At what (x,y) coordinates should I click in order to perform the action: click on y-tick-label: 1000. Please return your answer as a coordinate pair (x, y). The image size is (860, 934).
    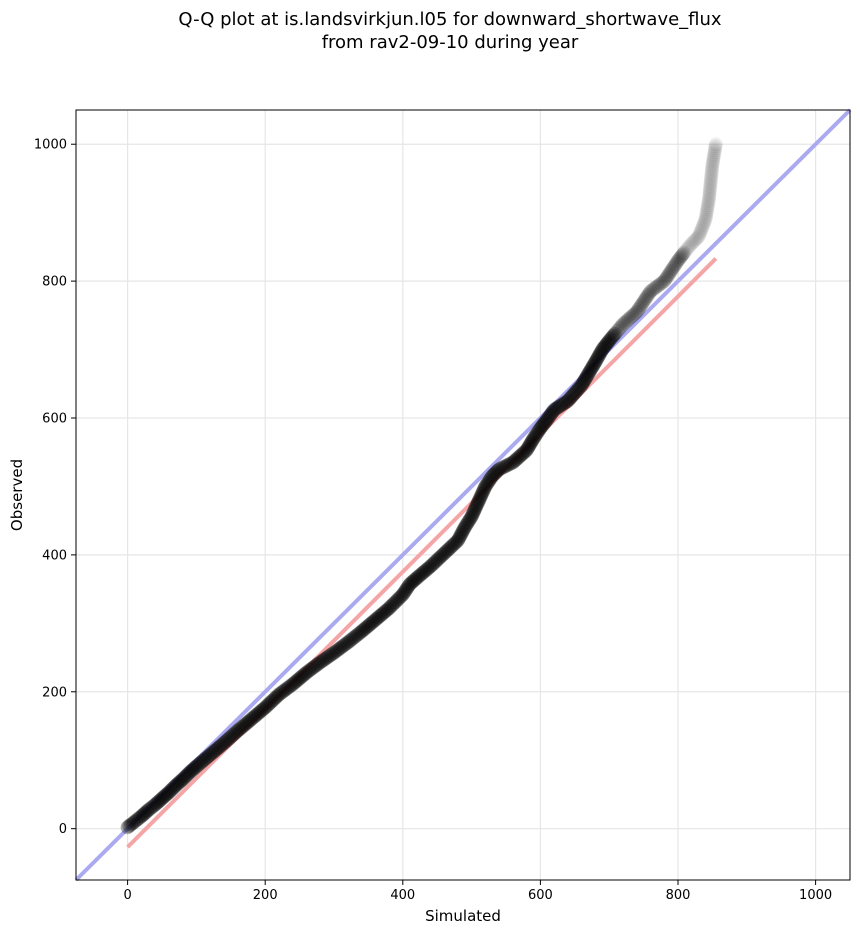
    Looking at the image, I should click on (50, 145).